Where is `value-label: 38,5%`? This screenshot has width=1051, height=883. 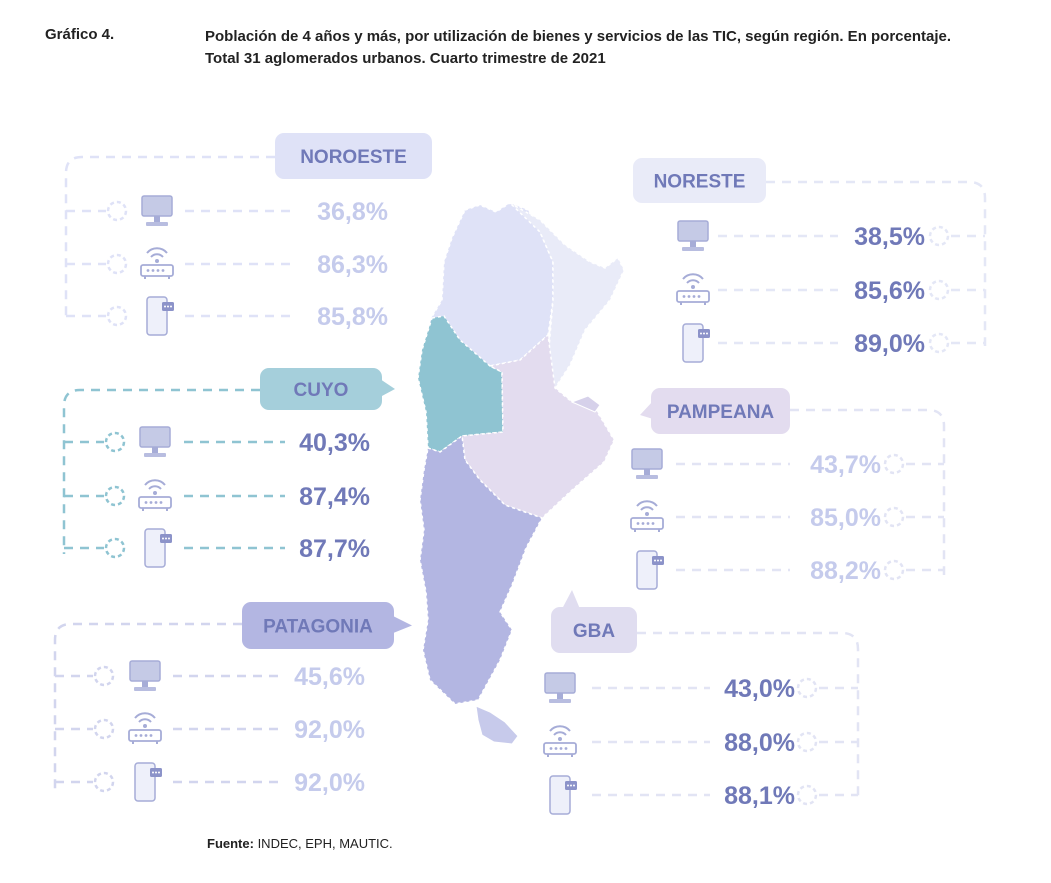
value-label: 38,5% is located at coordinates (889, 237).